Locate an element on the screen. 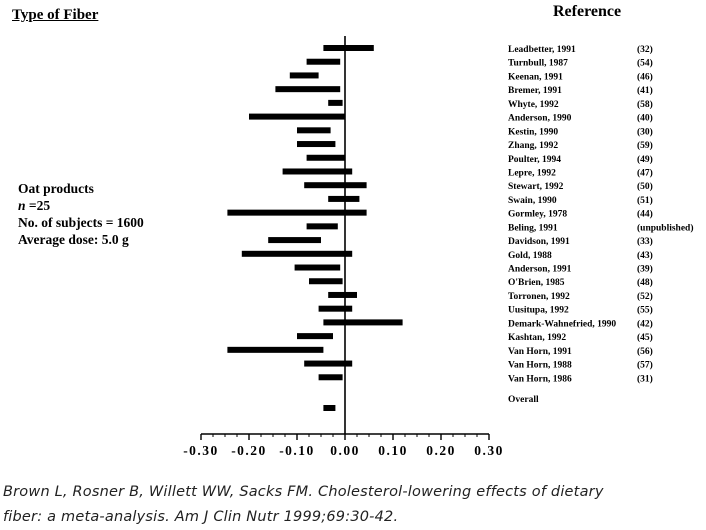 This screenshot has width=706, height=530. summary-line-dose: Average dose: 5.0 g is located at coordinates (73, 239).